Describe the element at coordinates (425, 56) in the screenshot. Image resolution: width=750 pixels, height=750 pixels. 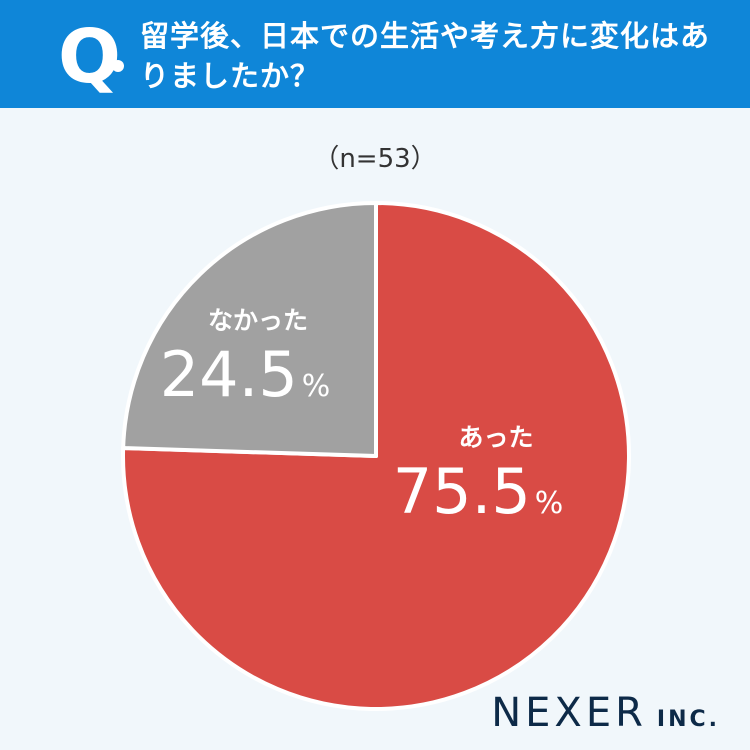
I see `question-text: 留学後、日本での生活や考え方に変化はありましたか？` at that location.